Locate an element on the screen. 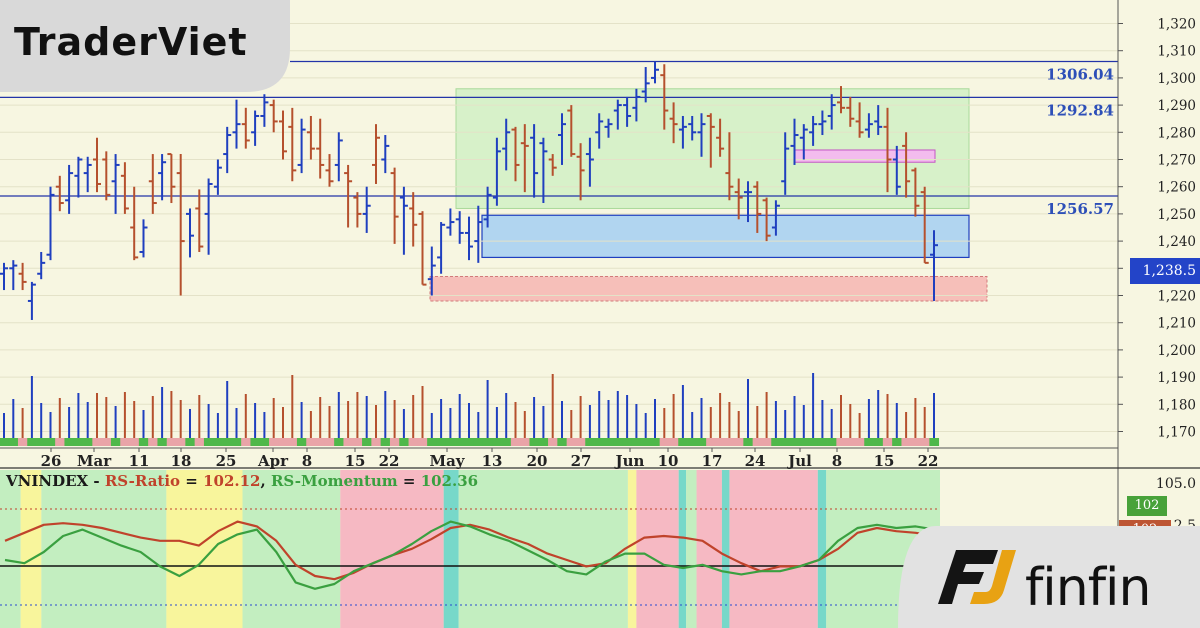 Image resolution: width=1200 pixels, height=628 pixels. y-tick-label: 1,270 is located at coordinates (1176, 161).